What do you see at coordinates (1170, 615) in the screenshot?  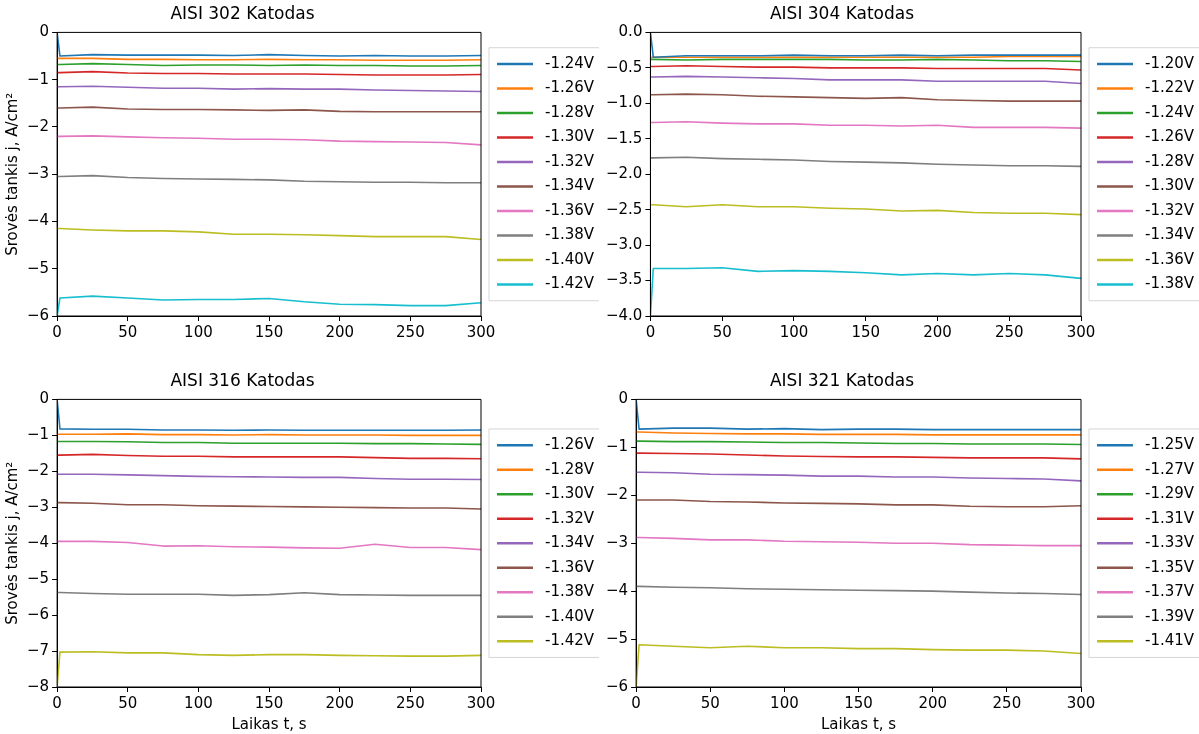 I see `legend-label: -1.39V` at bounding box center [1170, 615].